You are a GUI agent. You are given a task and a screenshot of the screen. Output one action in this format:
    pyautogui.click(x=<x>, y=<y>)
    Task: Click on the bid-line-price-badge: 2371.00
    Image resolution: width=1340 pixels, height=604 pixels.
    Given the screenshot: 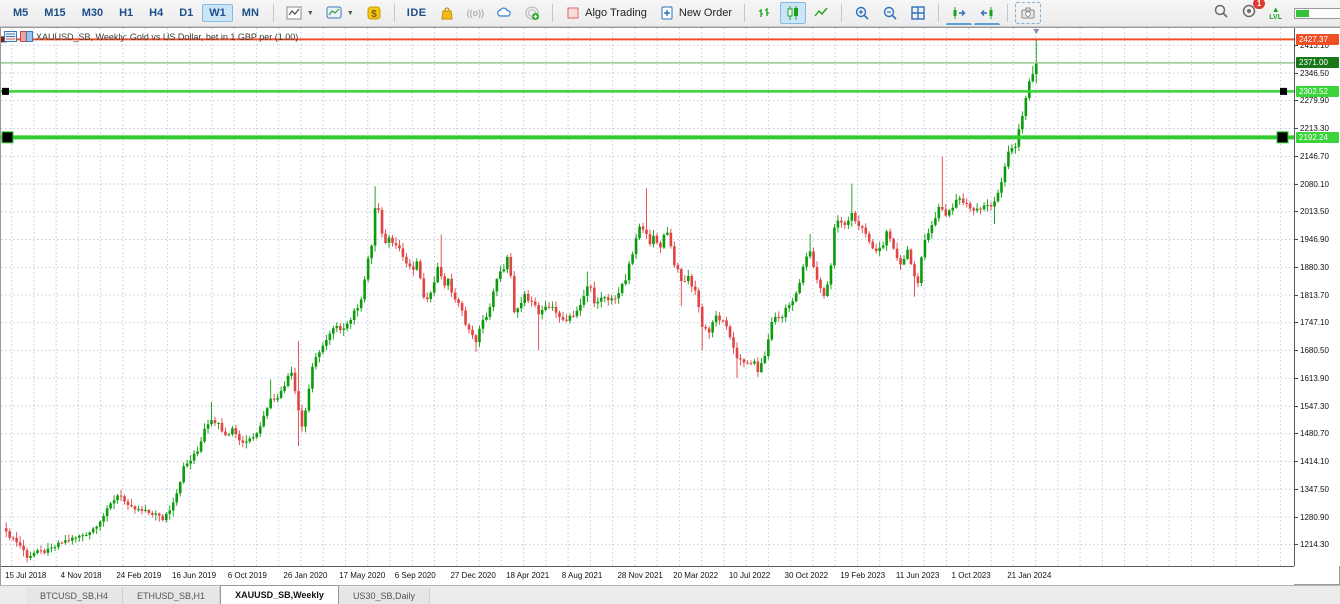 What is the action you would take?
    pyautogui.click(x=1317, y=63)
    